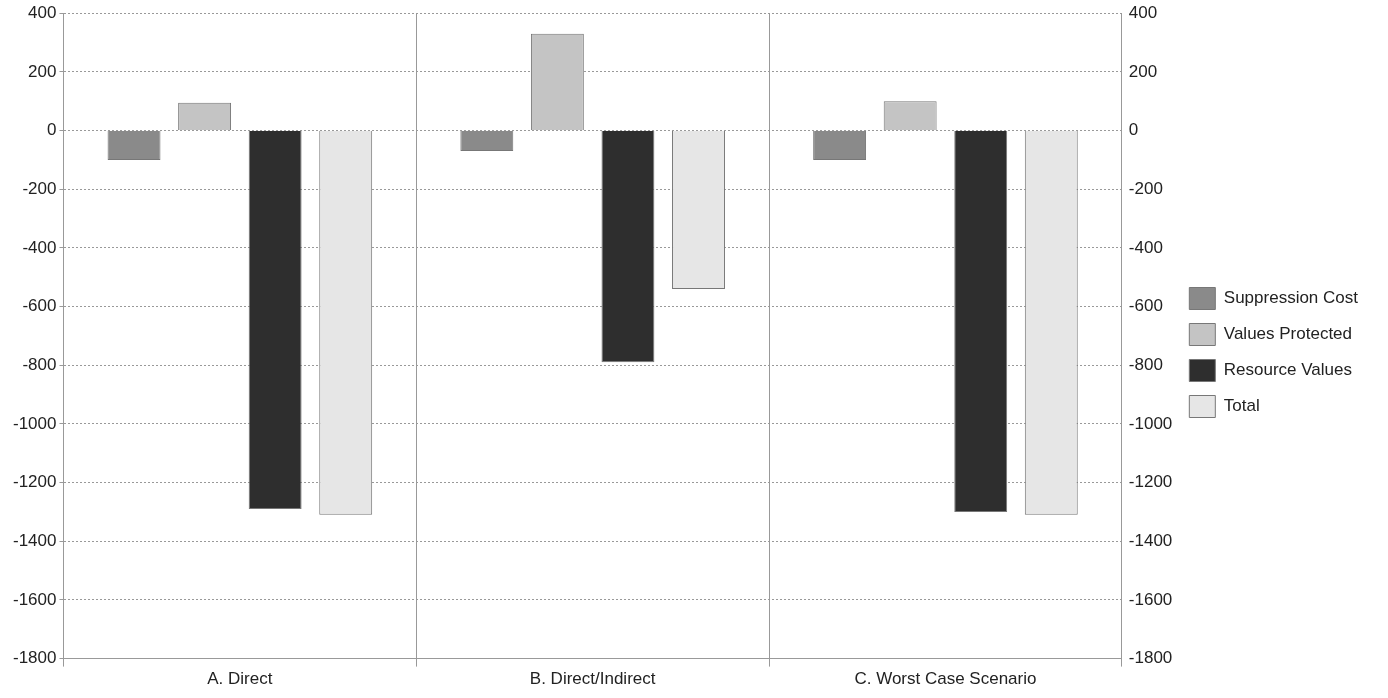  Describe the element at coordinates (1150, 599) in the screenshot. I see `y2-tick-label: -1600` at that location.